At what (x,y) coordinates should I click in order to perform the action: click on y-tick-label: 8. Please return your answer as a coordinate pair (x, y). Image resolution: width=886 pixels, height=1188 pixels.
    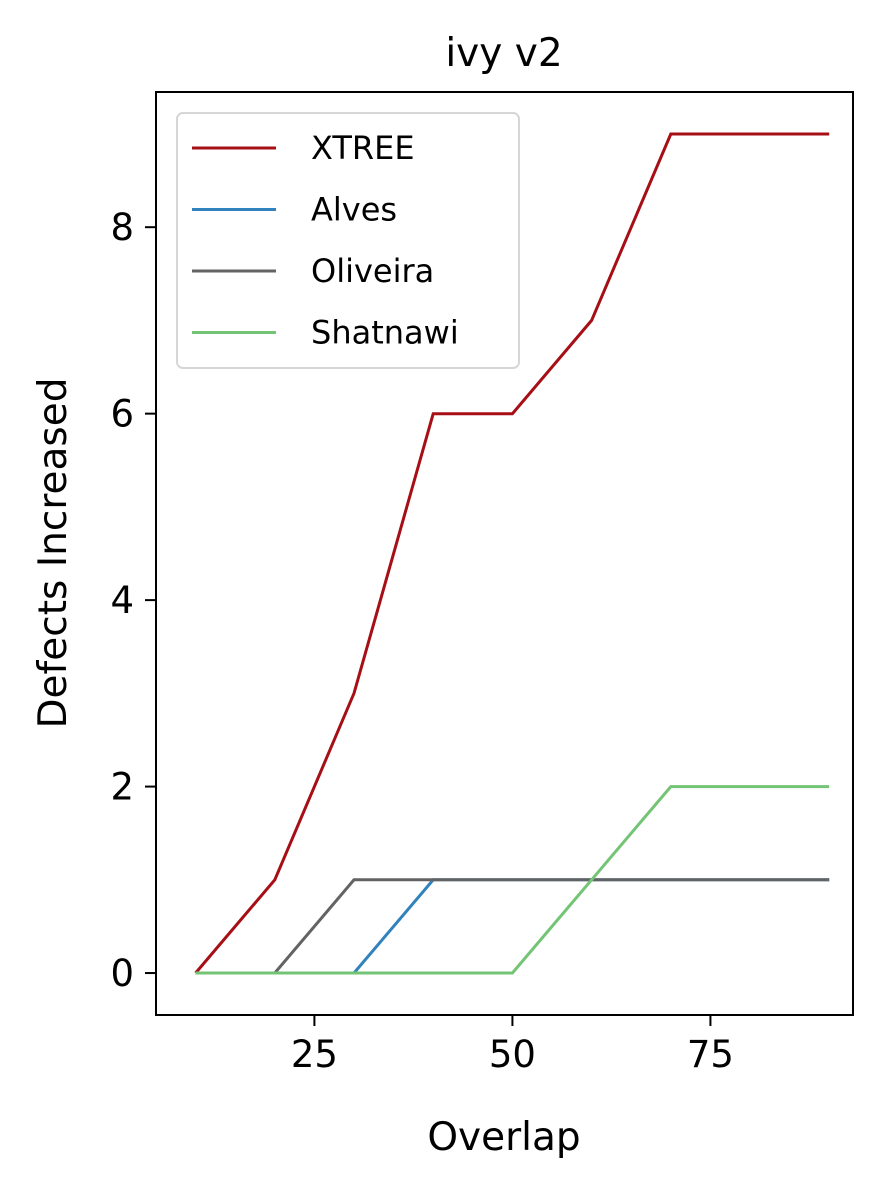
    Looking at the image, I should click on (122, 227).